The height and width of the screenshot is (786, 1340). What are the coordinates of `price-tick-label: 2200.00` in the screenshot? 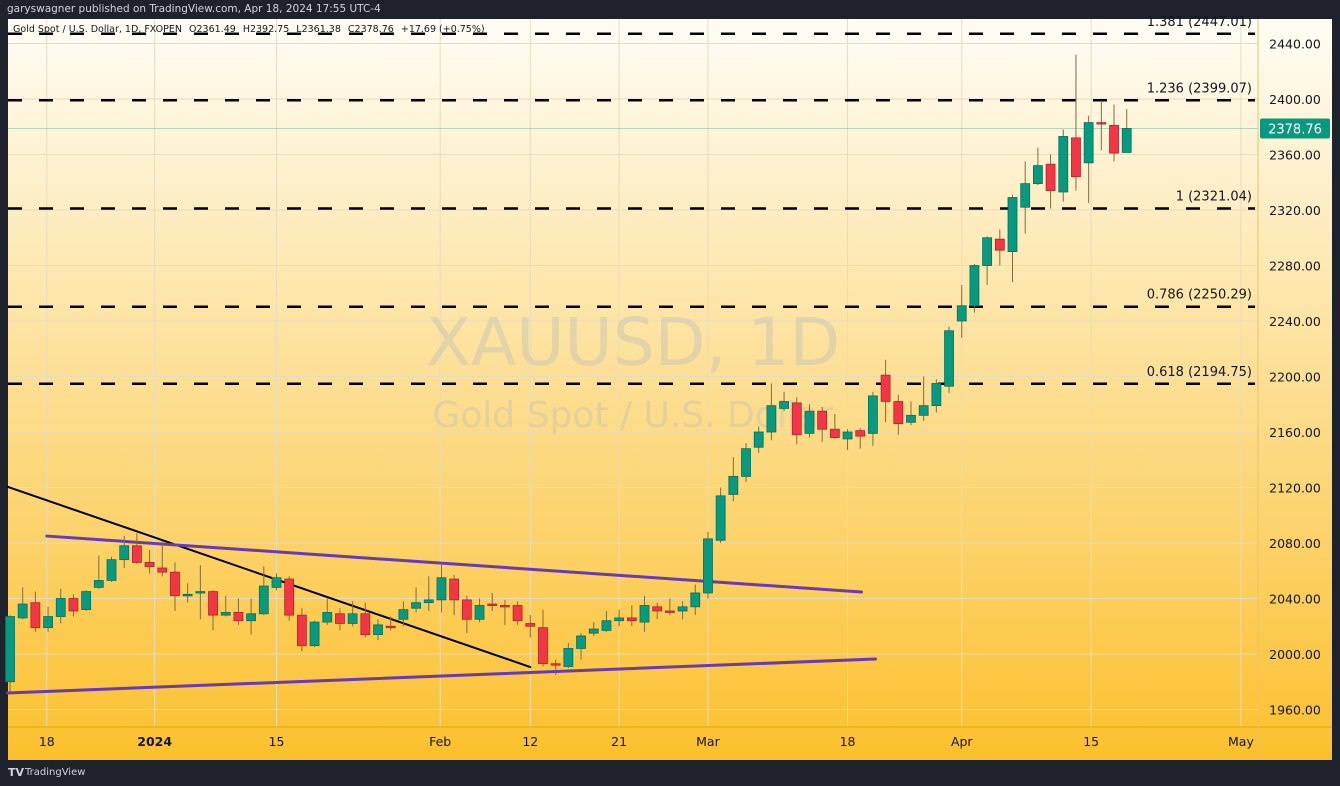 It's located at (1295, 377).